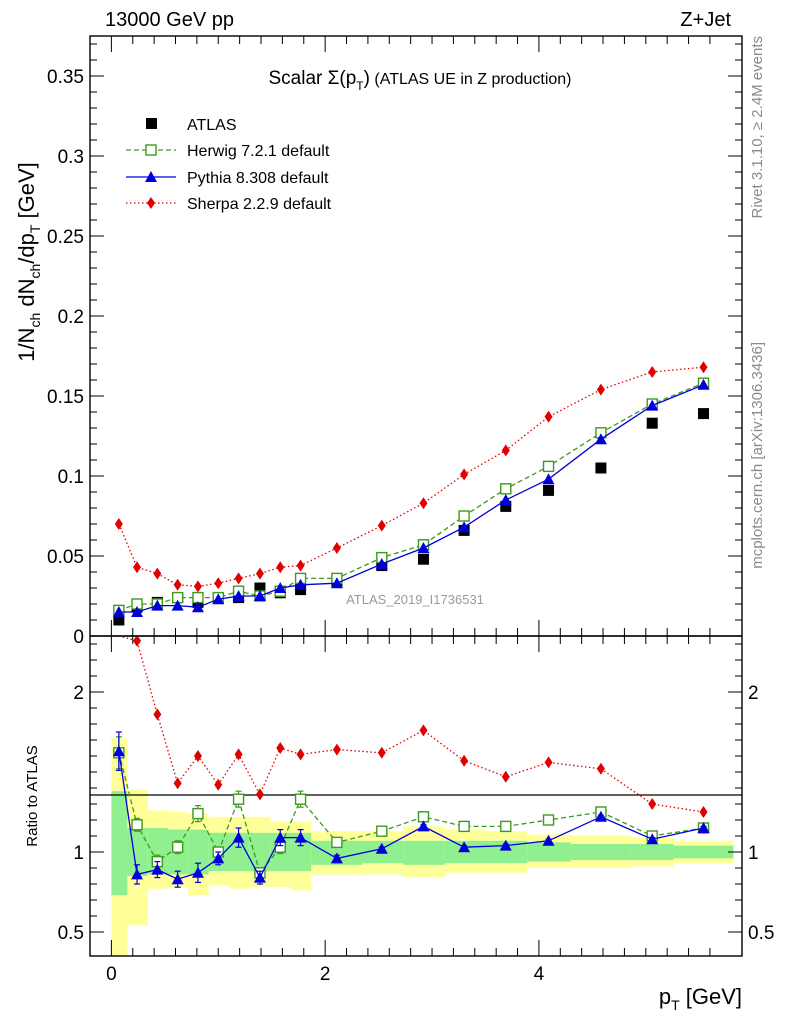 This screenshot has width=786, height=1024. Describe the element at coordinates (757, 127) in the screenshot. I see `side-label-upper: Rivet 3.1.10, ≥ 2.4M events` at that location.